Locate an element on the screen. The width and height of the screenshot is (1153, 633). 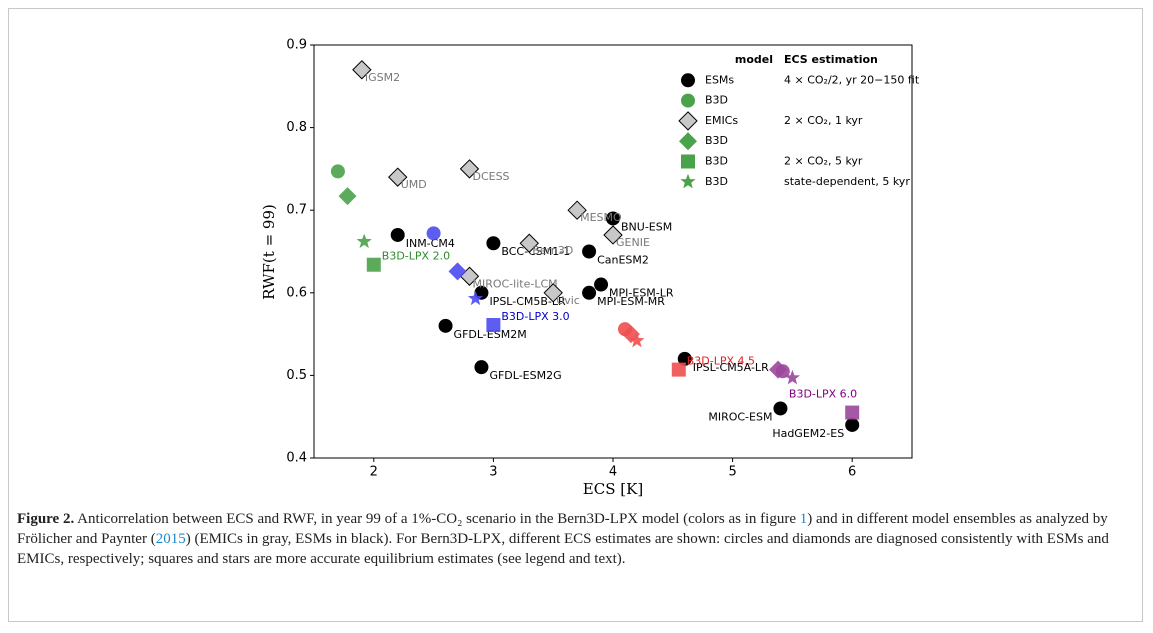
y-tick-label: 0.9 is located at coordinates (296, 45).